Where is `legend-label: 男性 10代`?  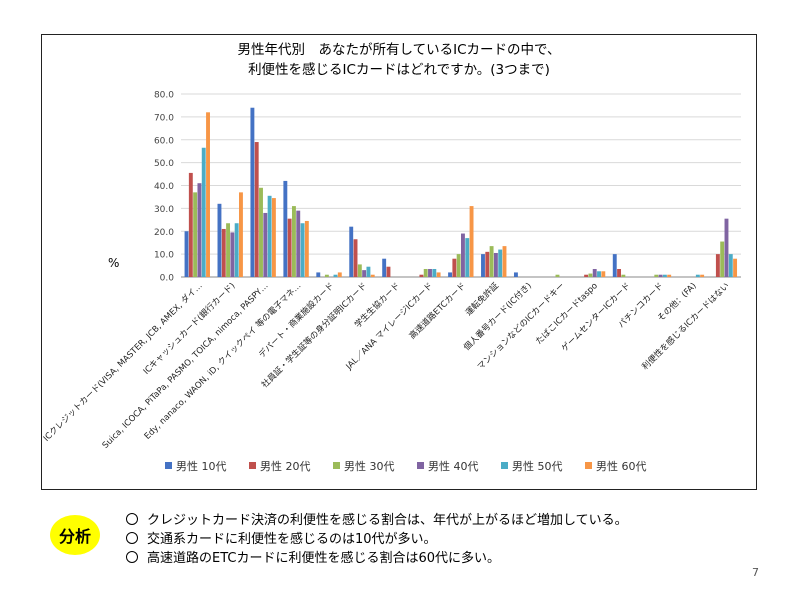
legend-label: 男性 10代 is located at coordinates (201, 466).